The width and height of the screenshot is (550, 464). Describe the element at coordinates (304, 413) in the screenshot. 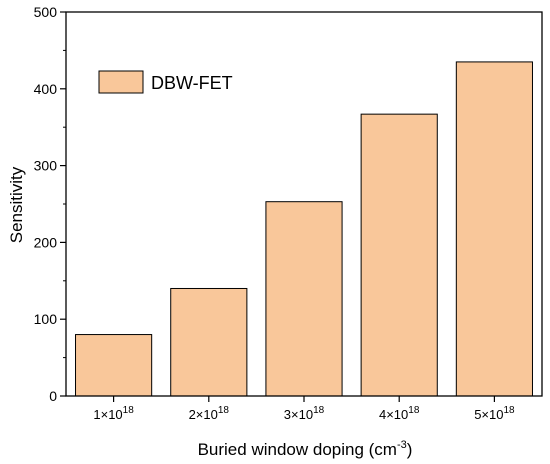

I see `x-tick-label: 3×10¹⁸` at that location.